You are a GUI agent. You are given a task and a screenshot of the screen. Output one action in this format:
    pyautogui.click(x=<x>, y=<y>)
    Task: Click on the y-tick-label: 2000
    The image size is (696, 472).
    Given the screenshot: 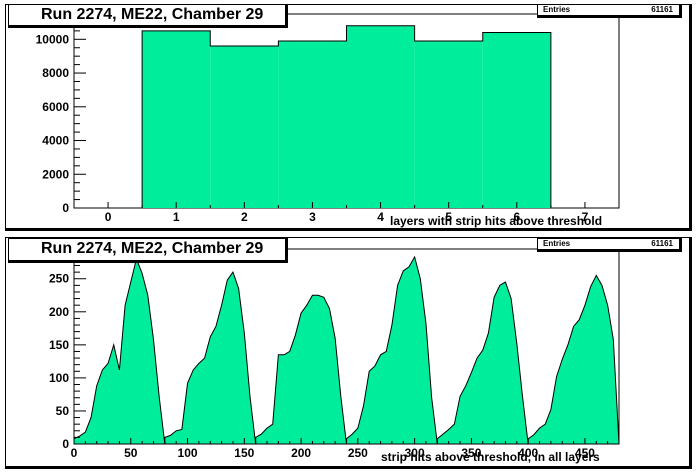 What is the action you would take?
    pyautogui.click(x=55, y=174)
    